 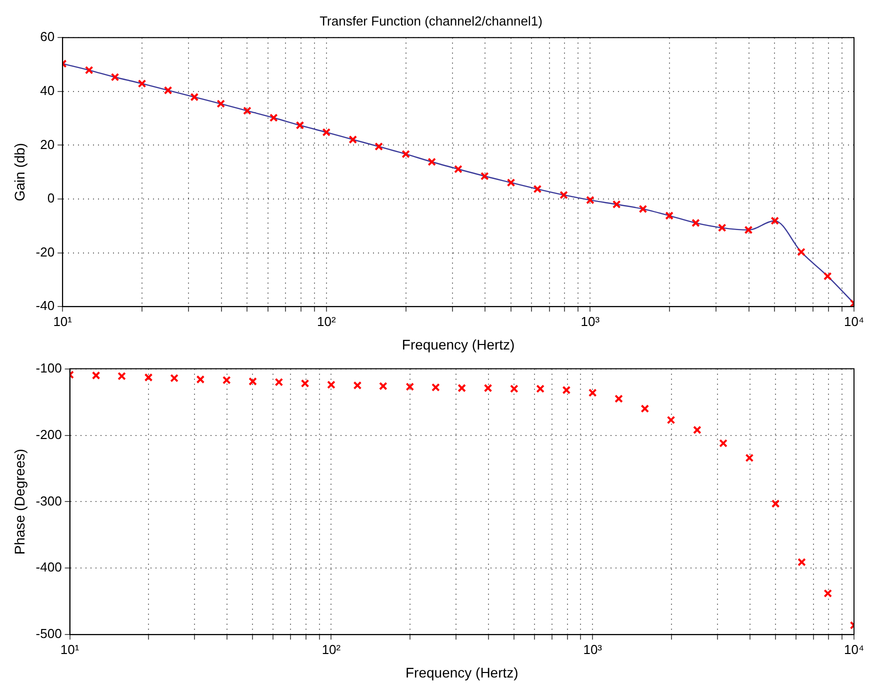 What do you see at coordinates (45, 252) in the screenshot?
I see `y-tick-label: -20` at bounding box center [45, 252].